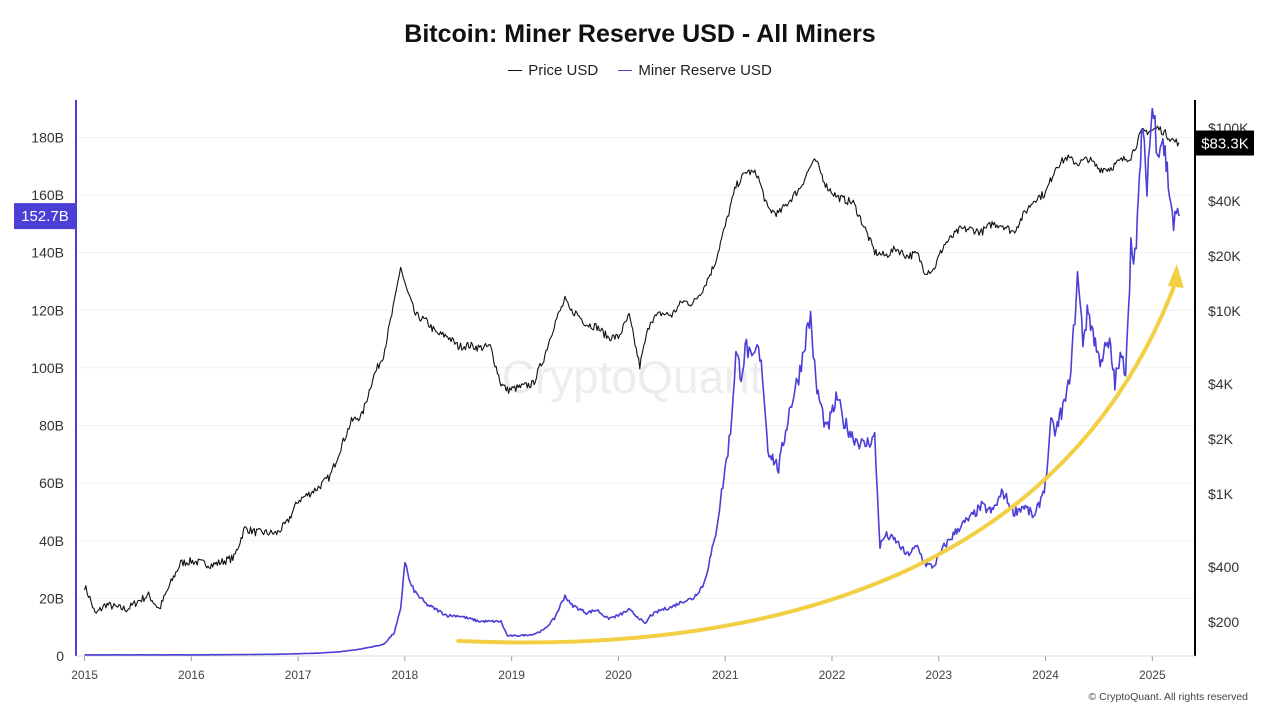  Describe the element at coordinates (51, 541) in the screenshot. I see `left-tick-label: 40B` at that location.